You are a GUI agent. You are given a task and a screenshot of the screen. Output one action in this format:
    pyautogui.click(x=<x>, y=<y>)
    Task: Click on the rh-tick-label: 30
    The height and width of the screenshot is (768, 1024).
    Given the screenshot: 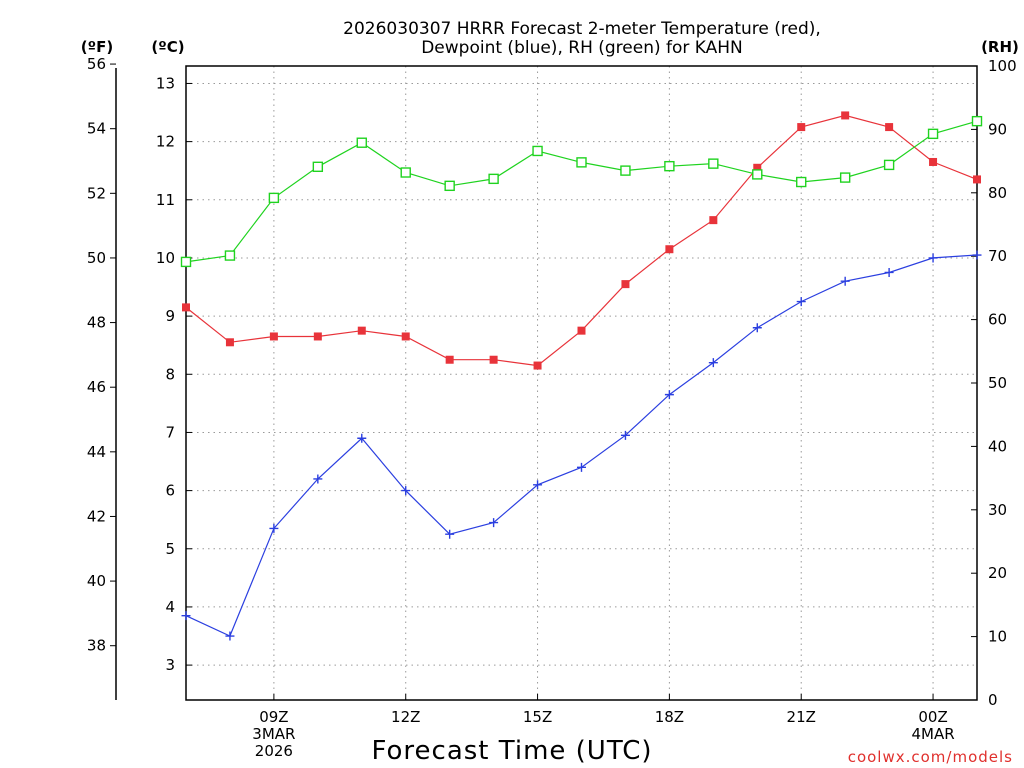 What is the action you would take?
    pyautogui.click(x=997, y=510)
    